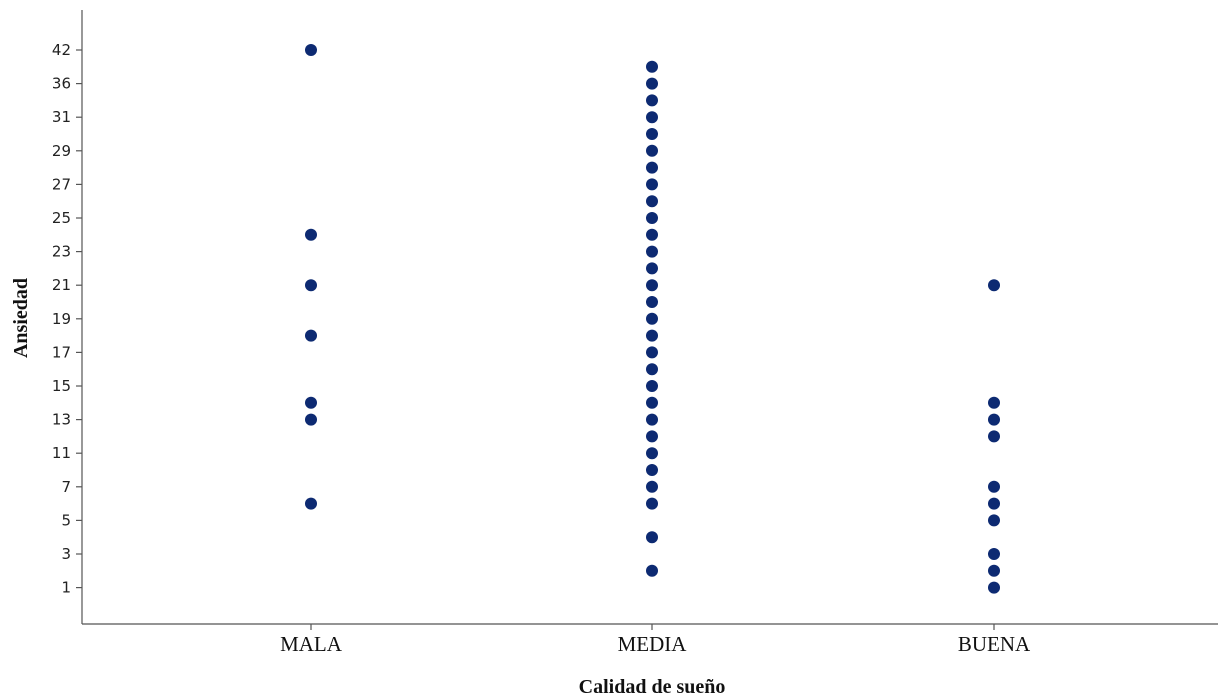 This screenshot has height=698, width=1222. What do you see at coordinates (61, 352) in the screenshot?
I see `y-tick-label: 17` at bounding box center [61, 352].